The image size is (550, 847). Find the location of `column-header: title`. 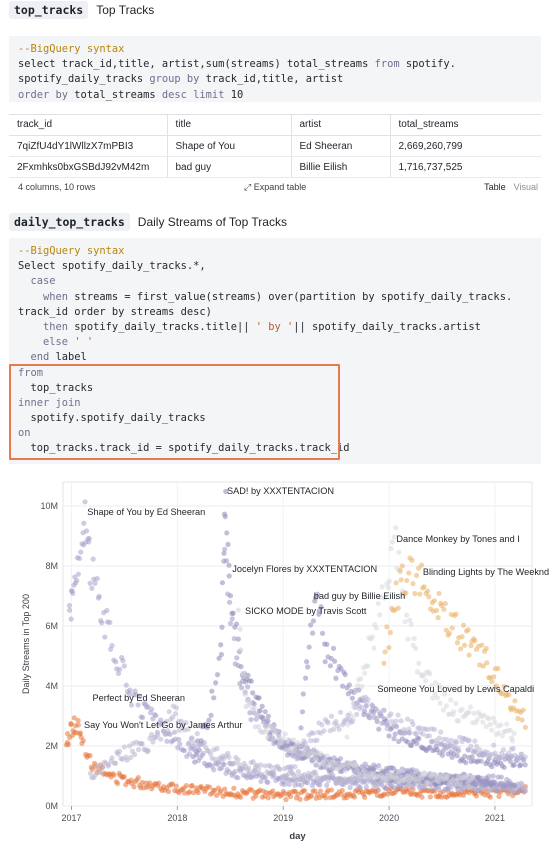

column-header: title is located at coordinates (229, 125).